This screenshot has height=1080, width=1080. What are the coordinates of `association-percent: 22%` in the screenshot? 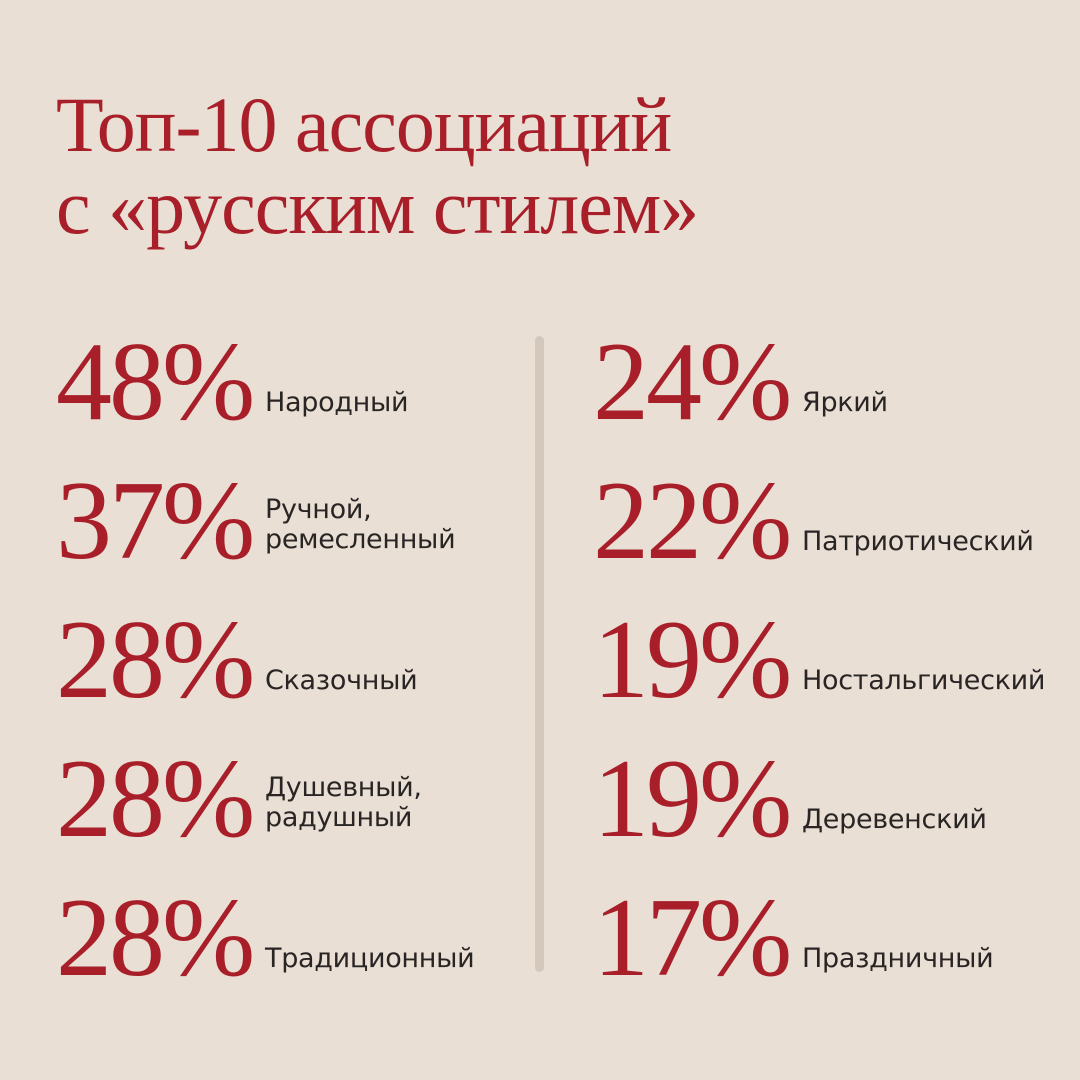 It's located at (692, 521).